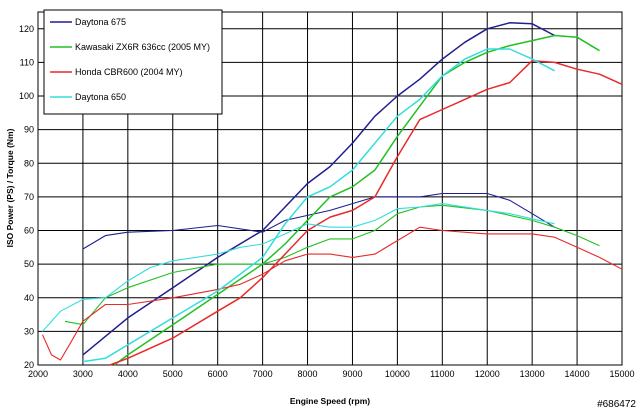 This screenshot has width=640, height=412. I want to click on y-tick-label: 60, so click(29, 231).